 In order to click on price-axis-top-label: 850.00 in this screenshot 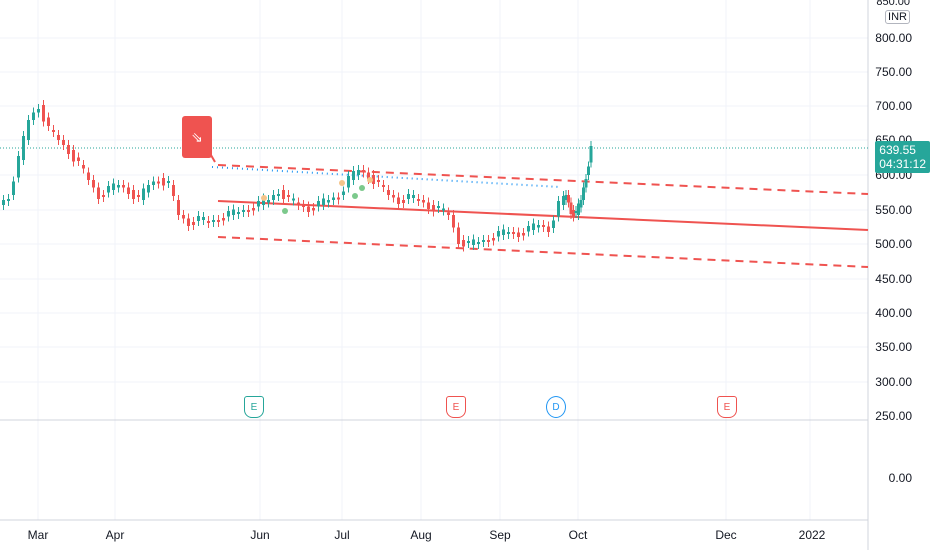, I will do `click(893, 4)`.